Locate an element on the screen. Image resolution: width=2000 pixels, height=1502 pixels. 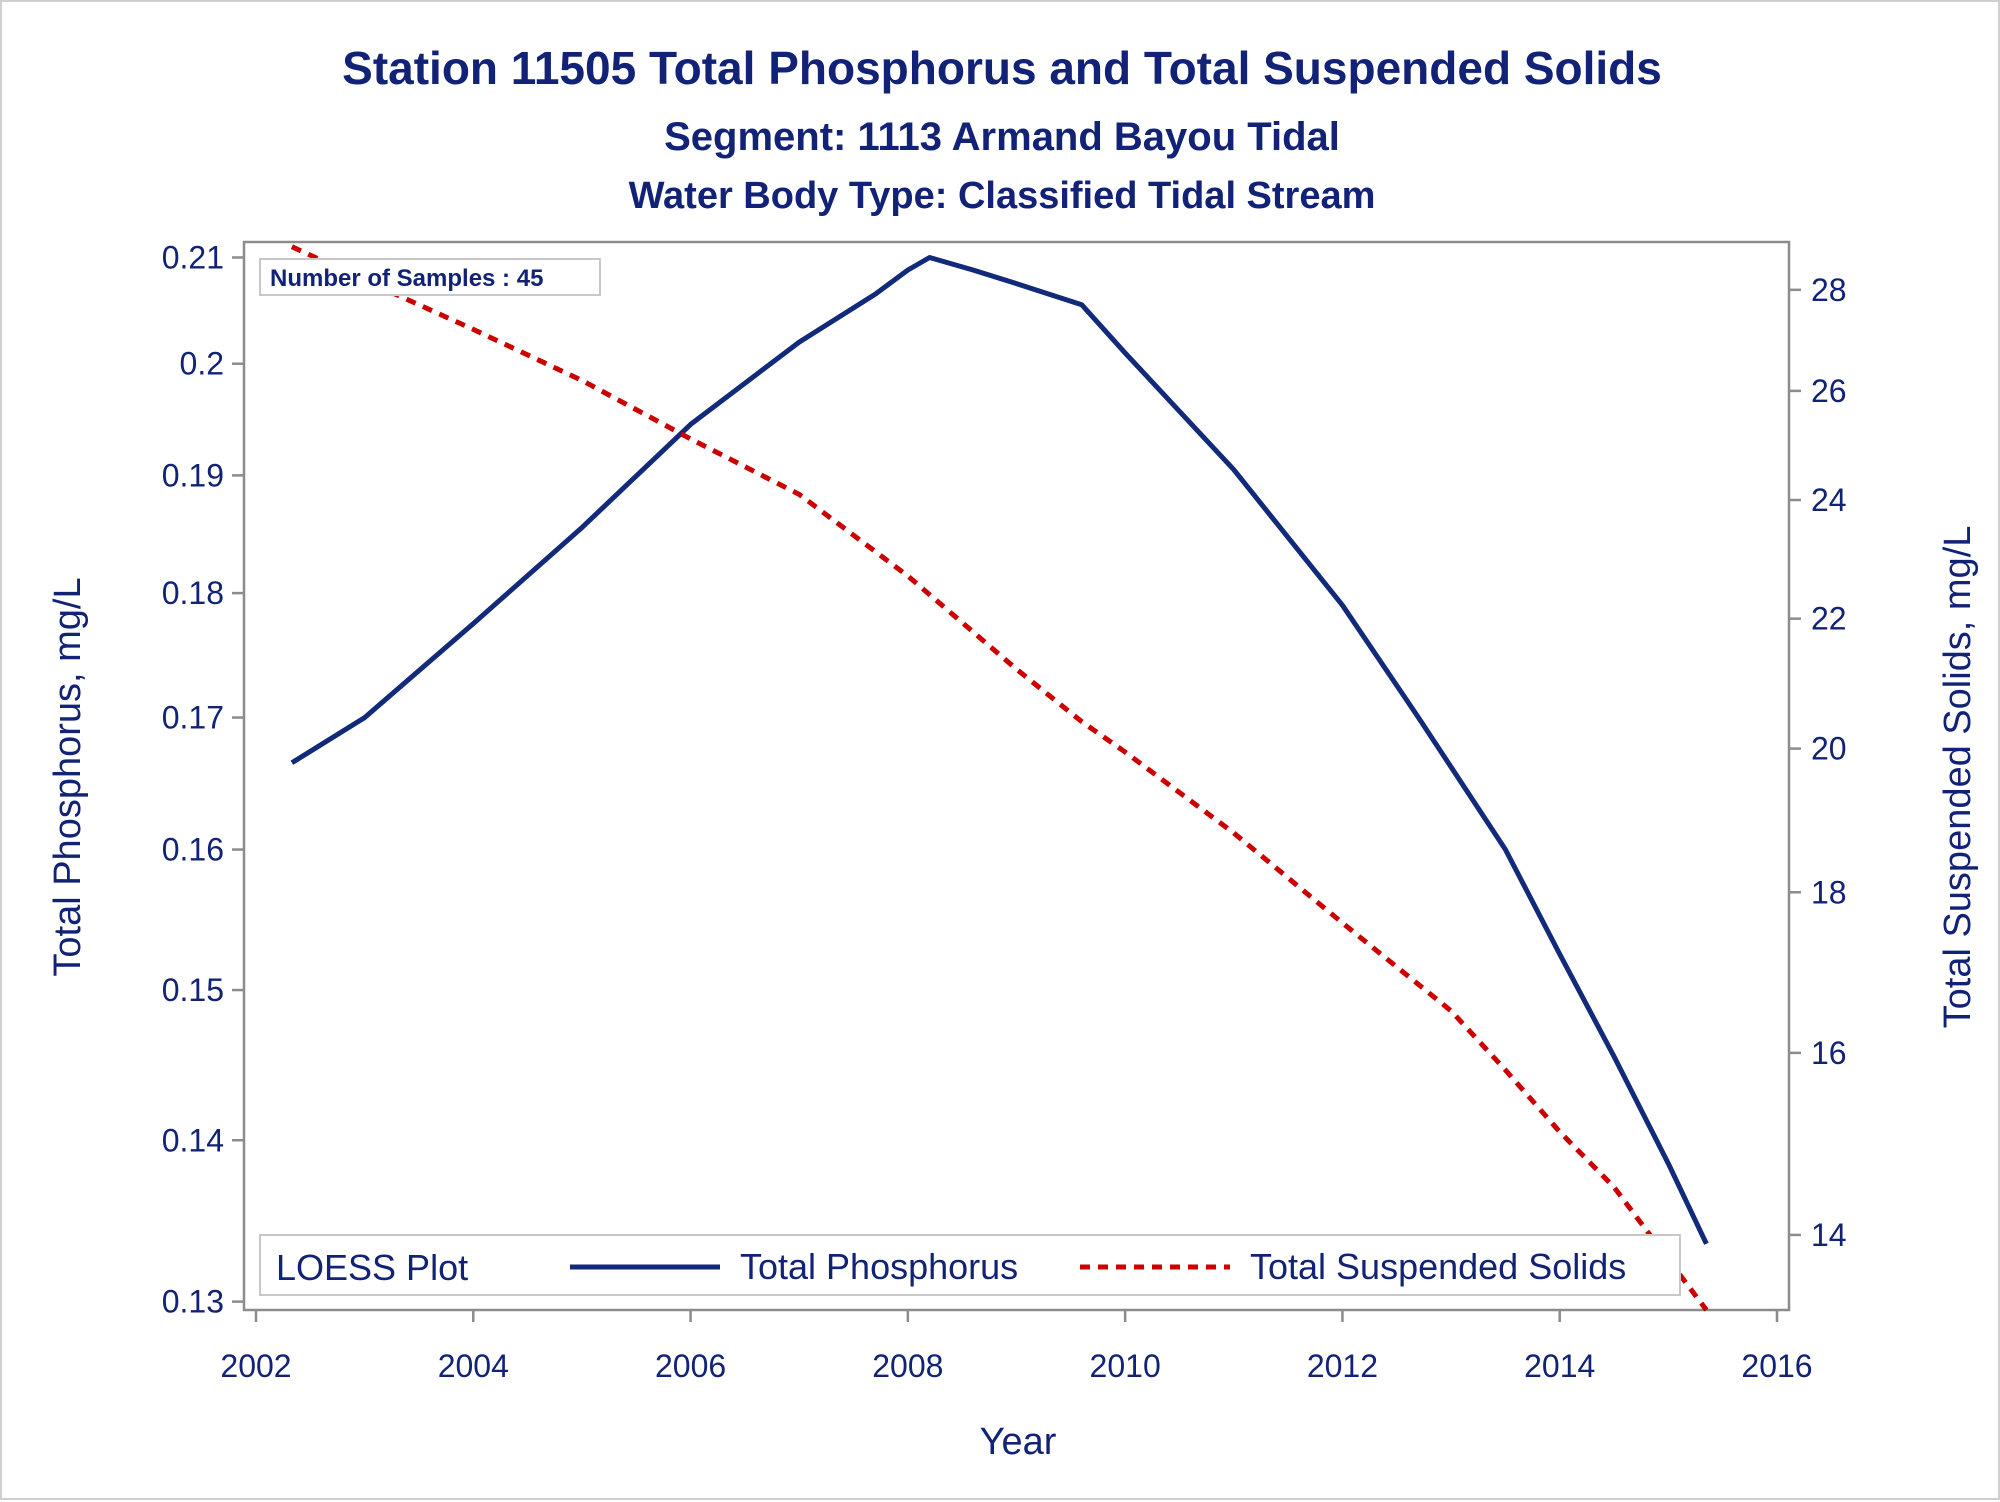
y-right-tick-label: 18 is located at coordinates (1829, 892).